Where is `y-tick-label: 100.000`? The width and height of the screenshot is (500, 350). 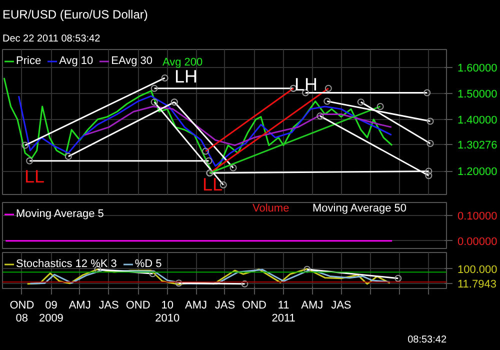 y-tick-label: 100.000 is located at coordinates (478, 270).